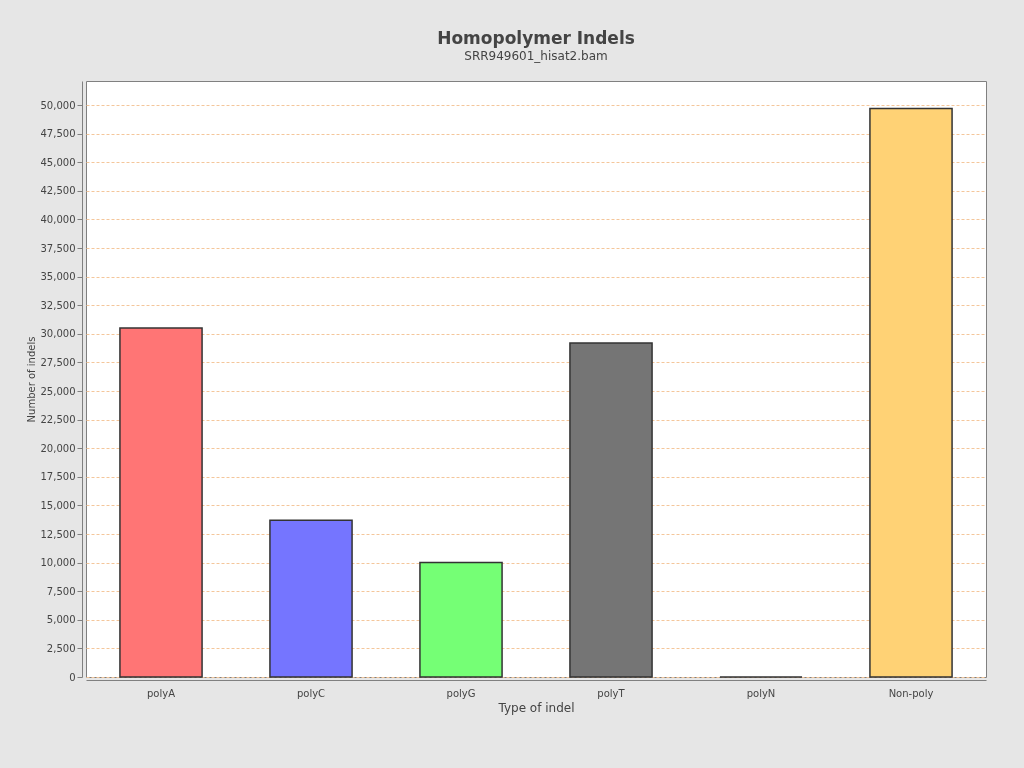 The height and width of the screenshot is (768, 1024). What do you see at coordinates (58, 162) in the screenshot?
I see `y-tick-label: 45,000` at bounding box center [58, 162].